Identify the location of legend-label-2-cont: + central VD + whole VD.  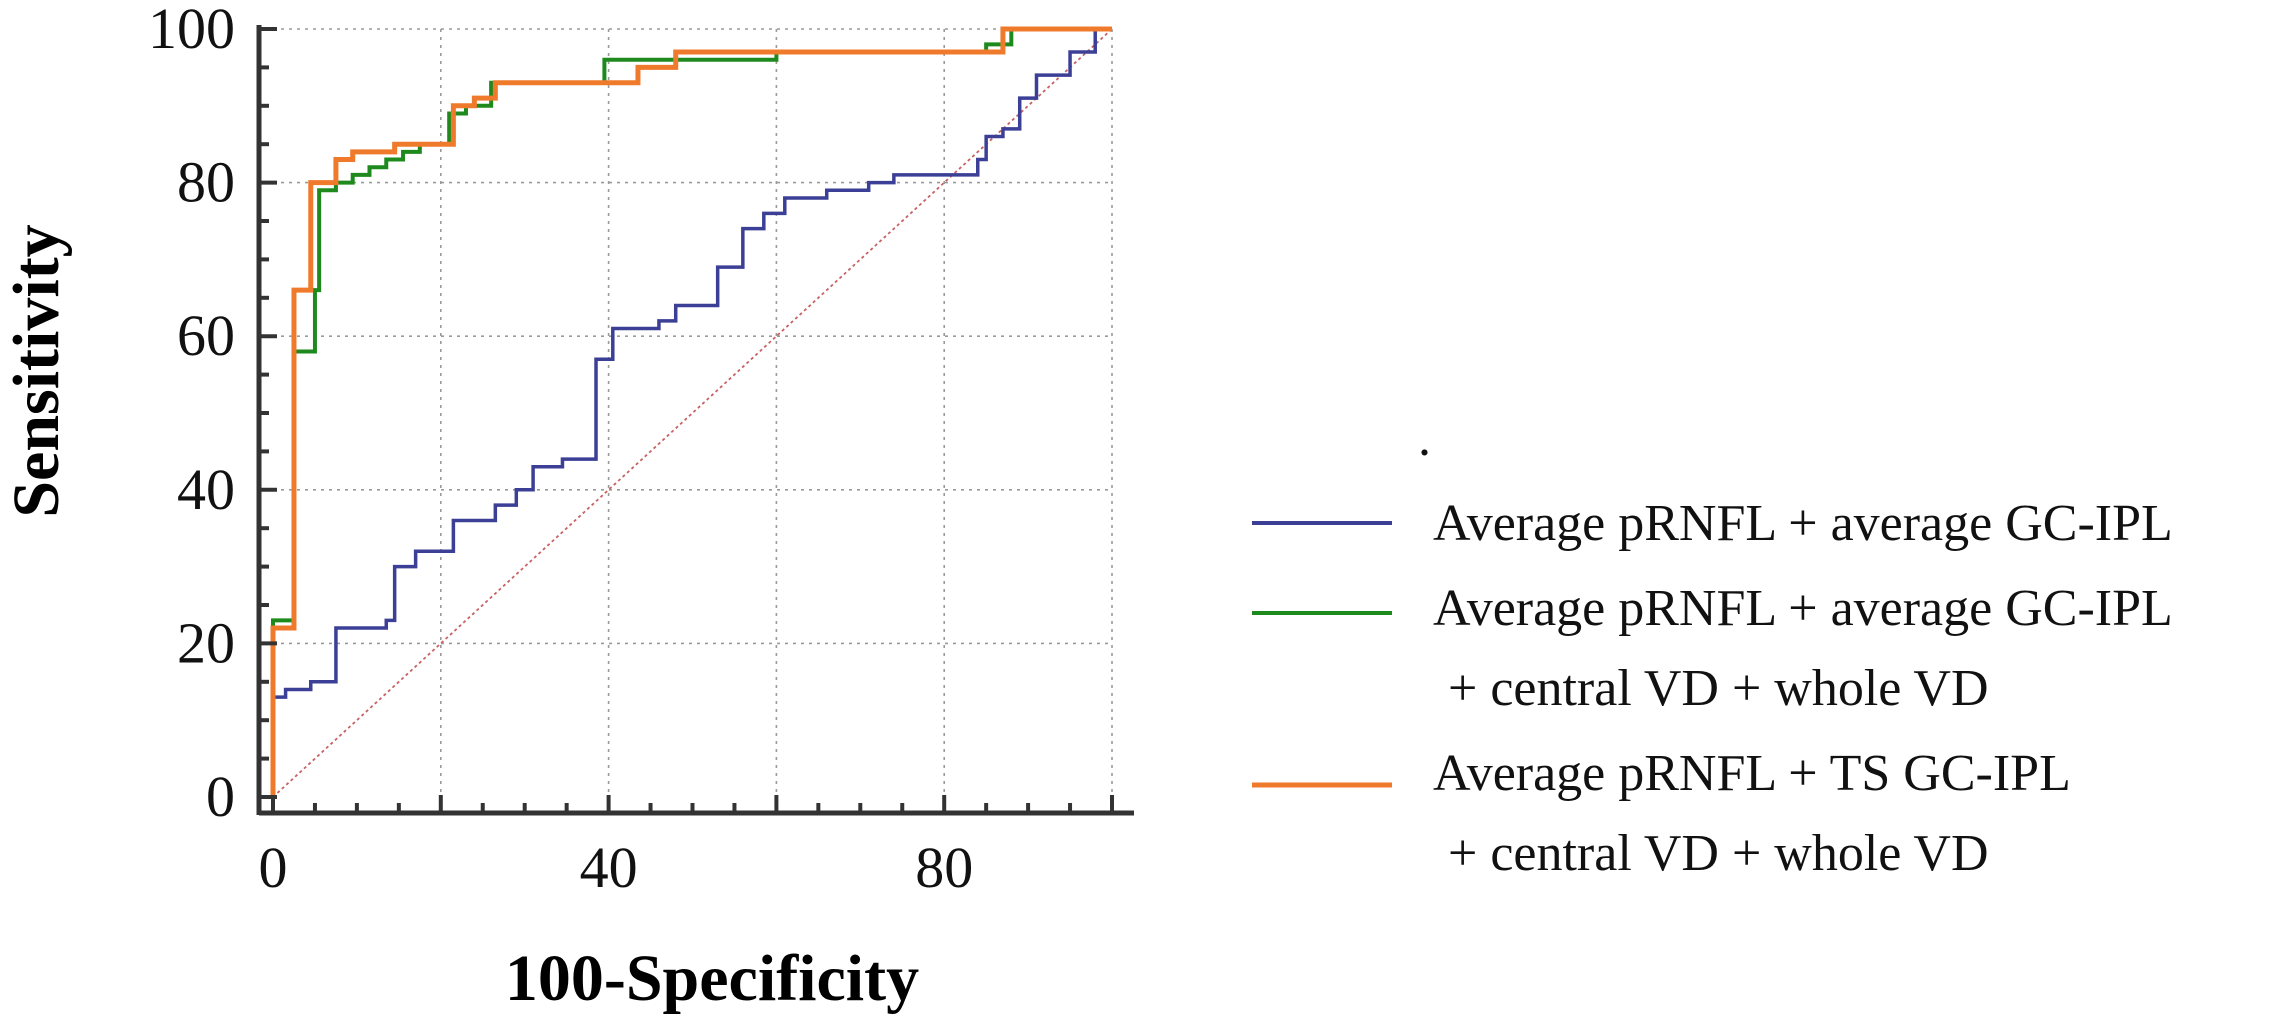
(1718, 688).